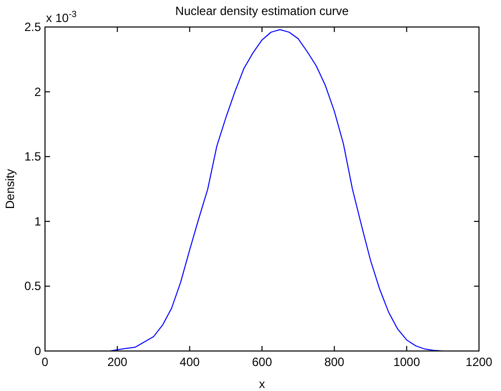  Describe the element at coordinates (262, 384) in the screenshot. I see `x-axis-title: x` at that location.